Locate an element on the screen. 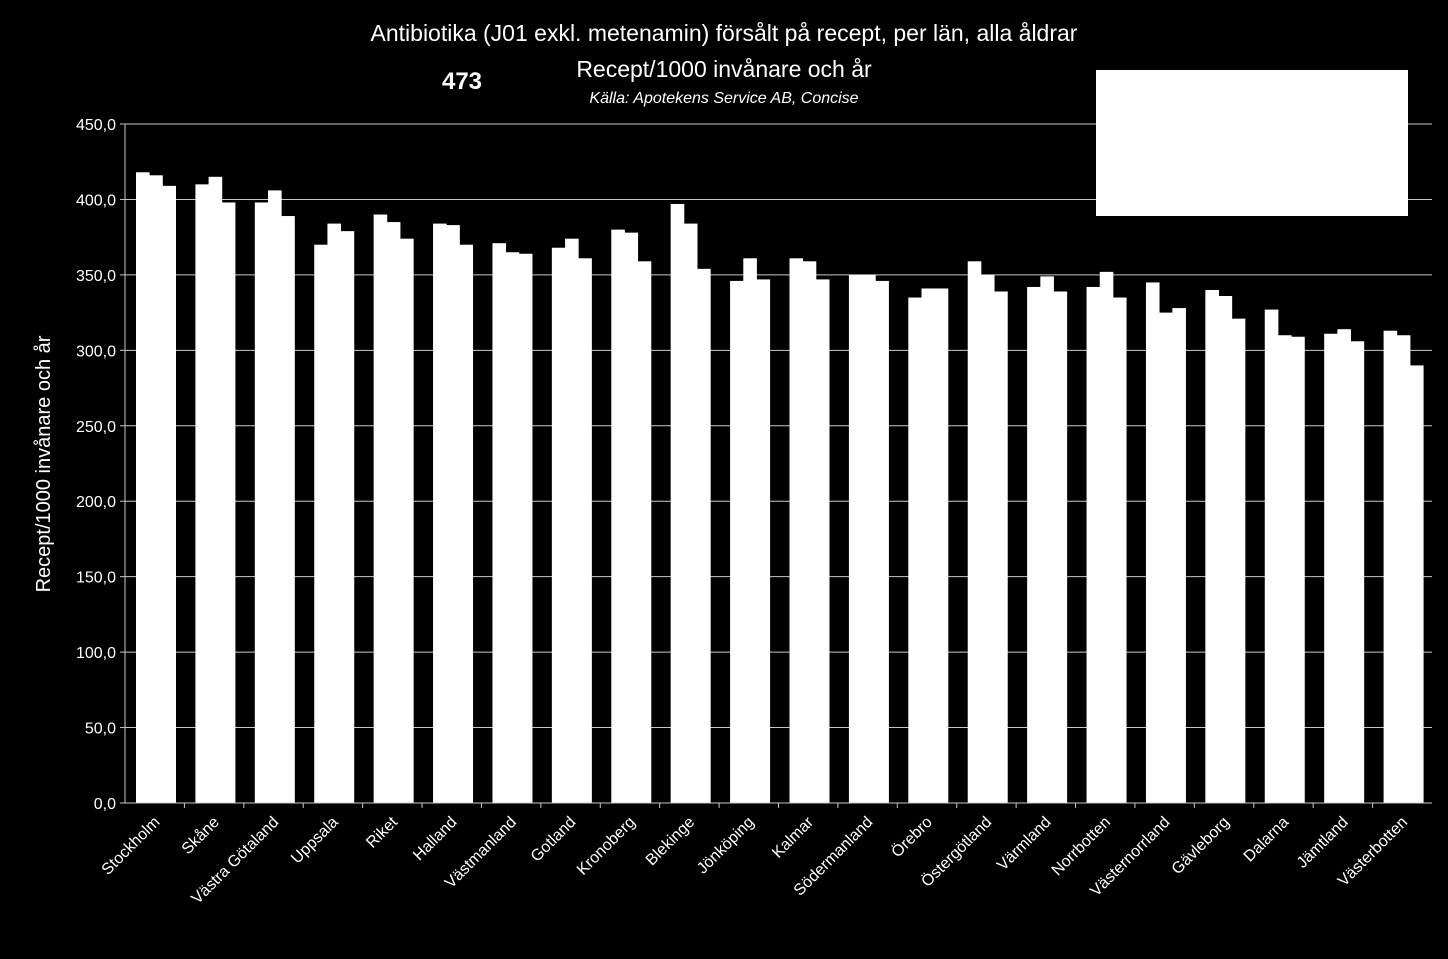  x-tick-label: Gävleborg is located at coordinates (1201, 846).